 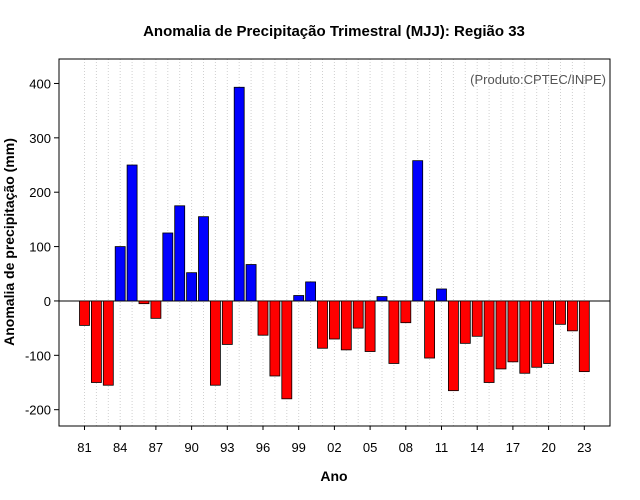 I want to click on x-tick-label: 20, so click(x=548, y=447).